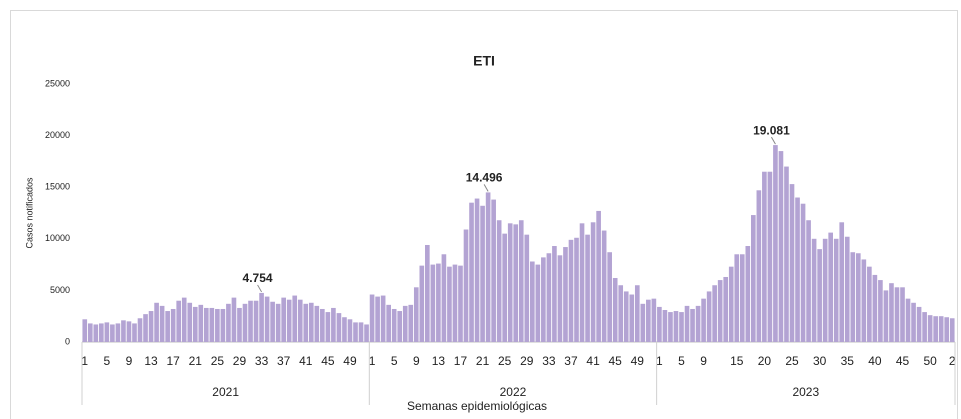 The height and width of the screenshot is (419, 961). What do you see at coordinates (394, 361) in the screenshot?
I see `x-tick-label: 5` at bounding box center [394, 361].